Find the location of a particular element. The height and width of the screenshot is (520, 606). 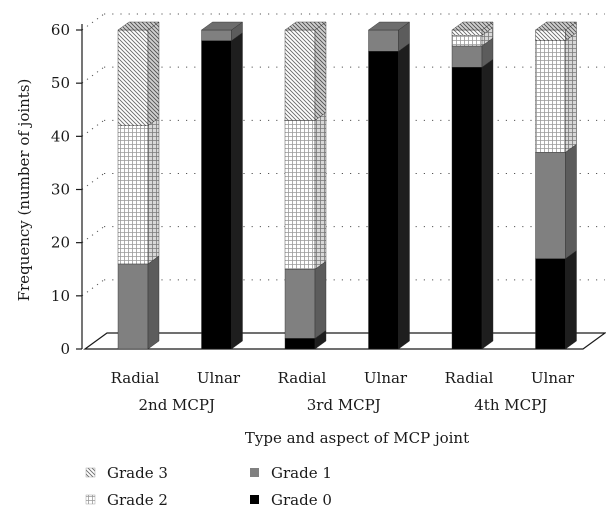

y-tick-label: 40 is located at coordinates (60, 136).